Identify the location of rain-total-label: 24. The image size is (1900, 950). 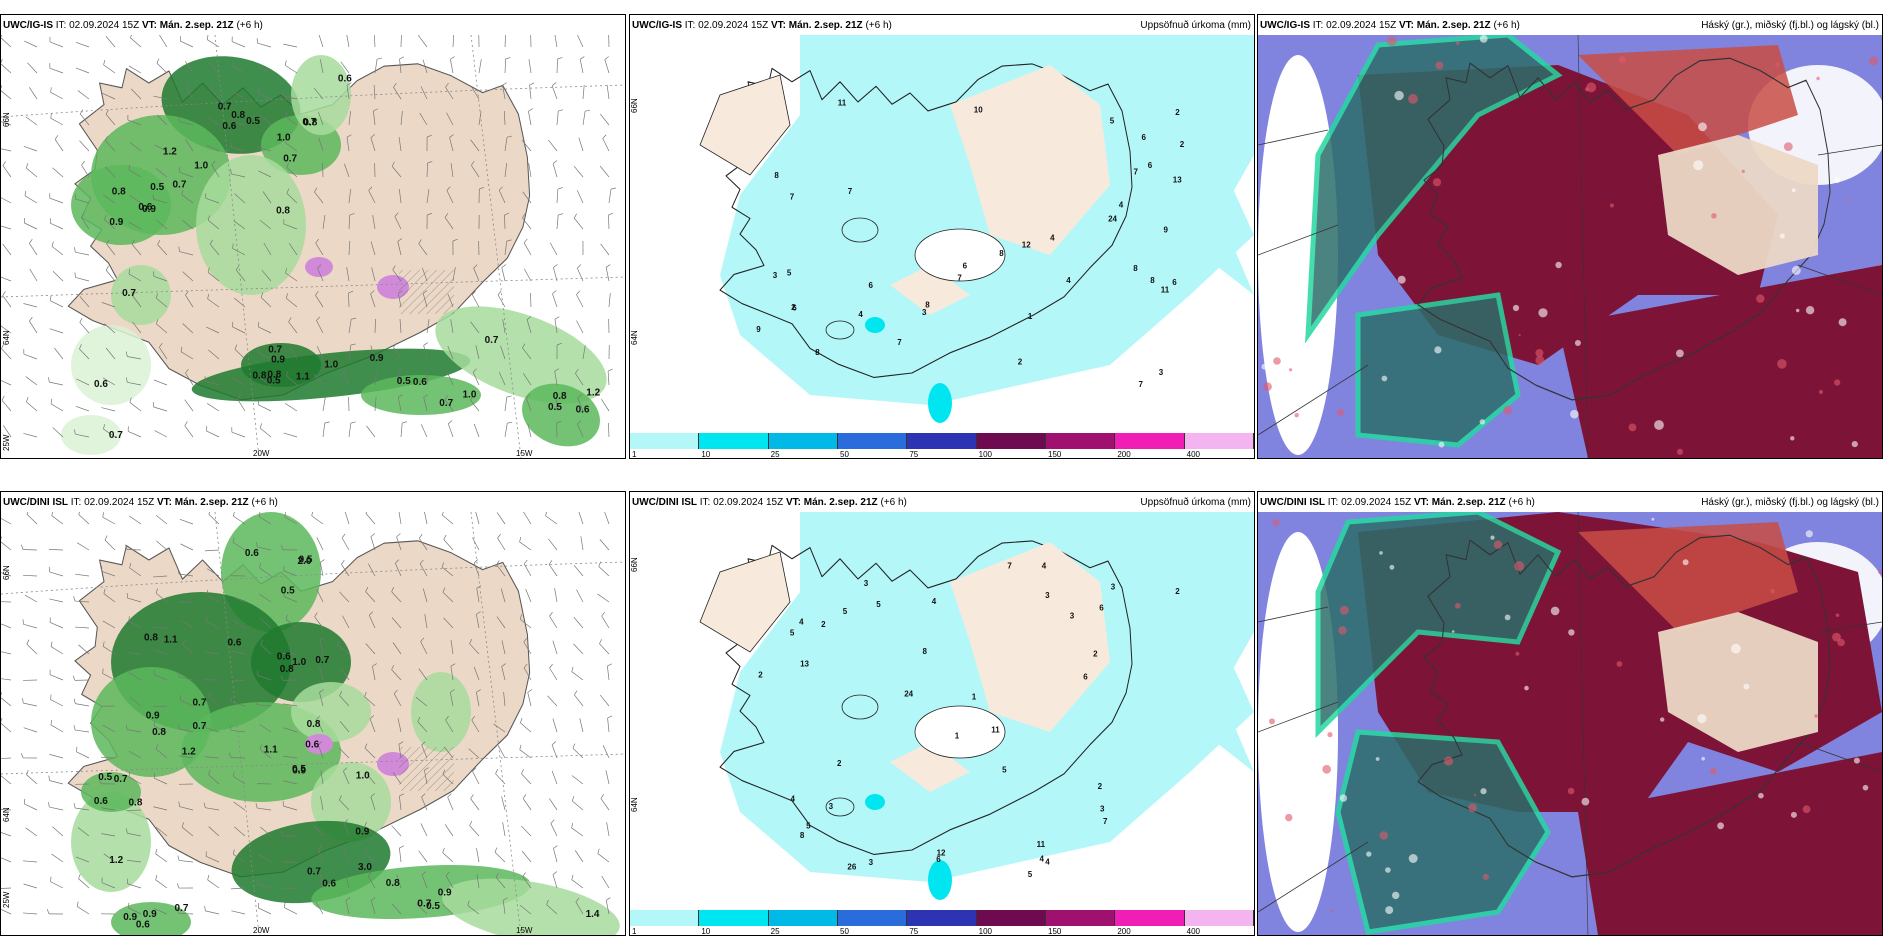
(1112, 218).